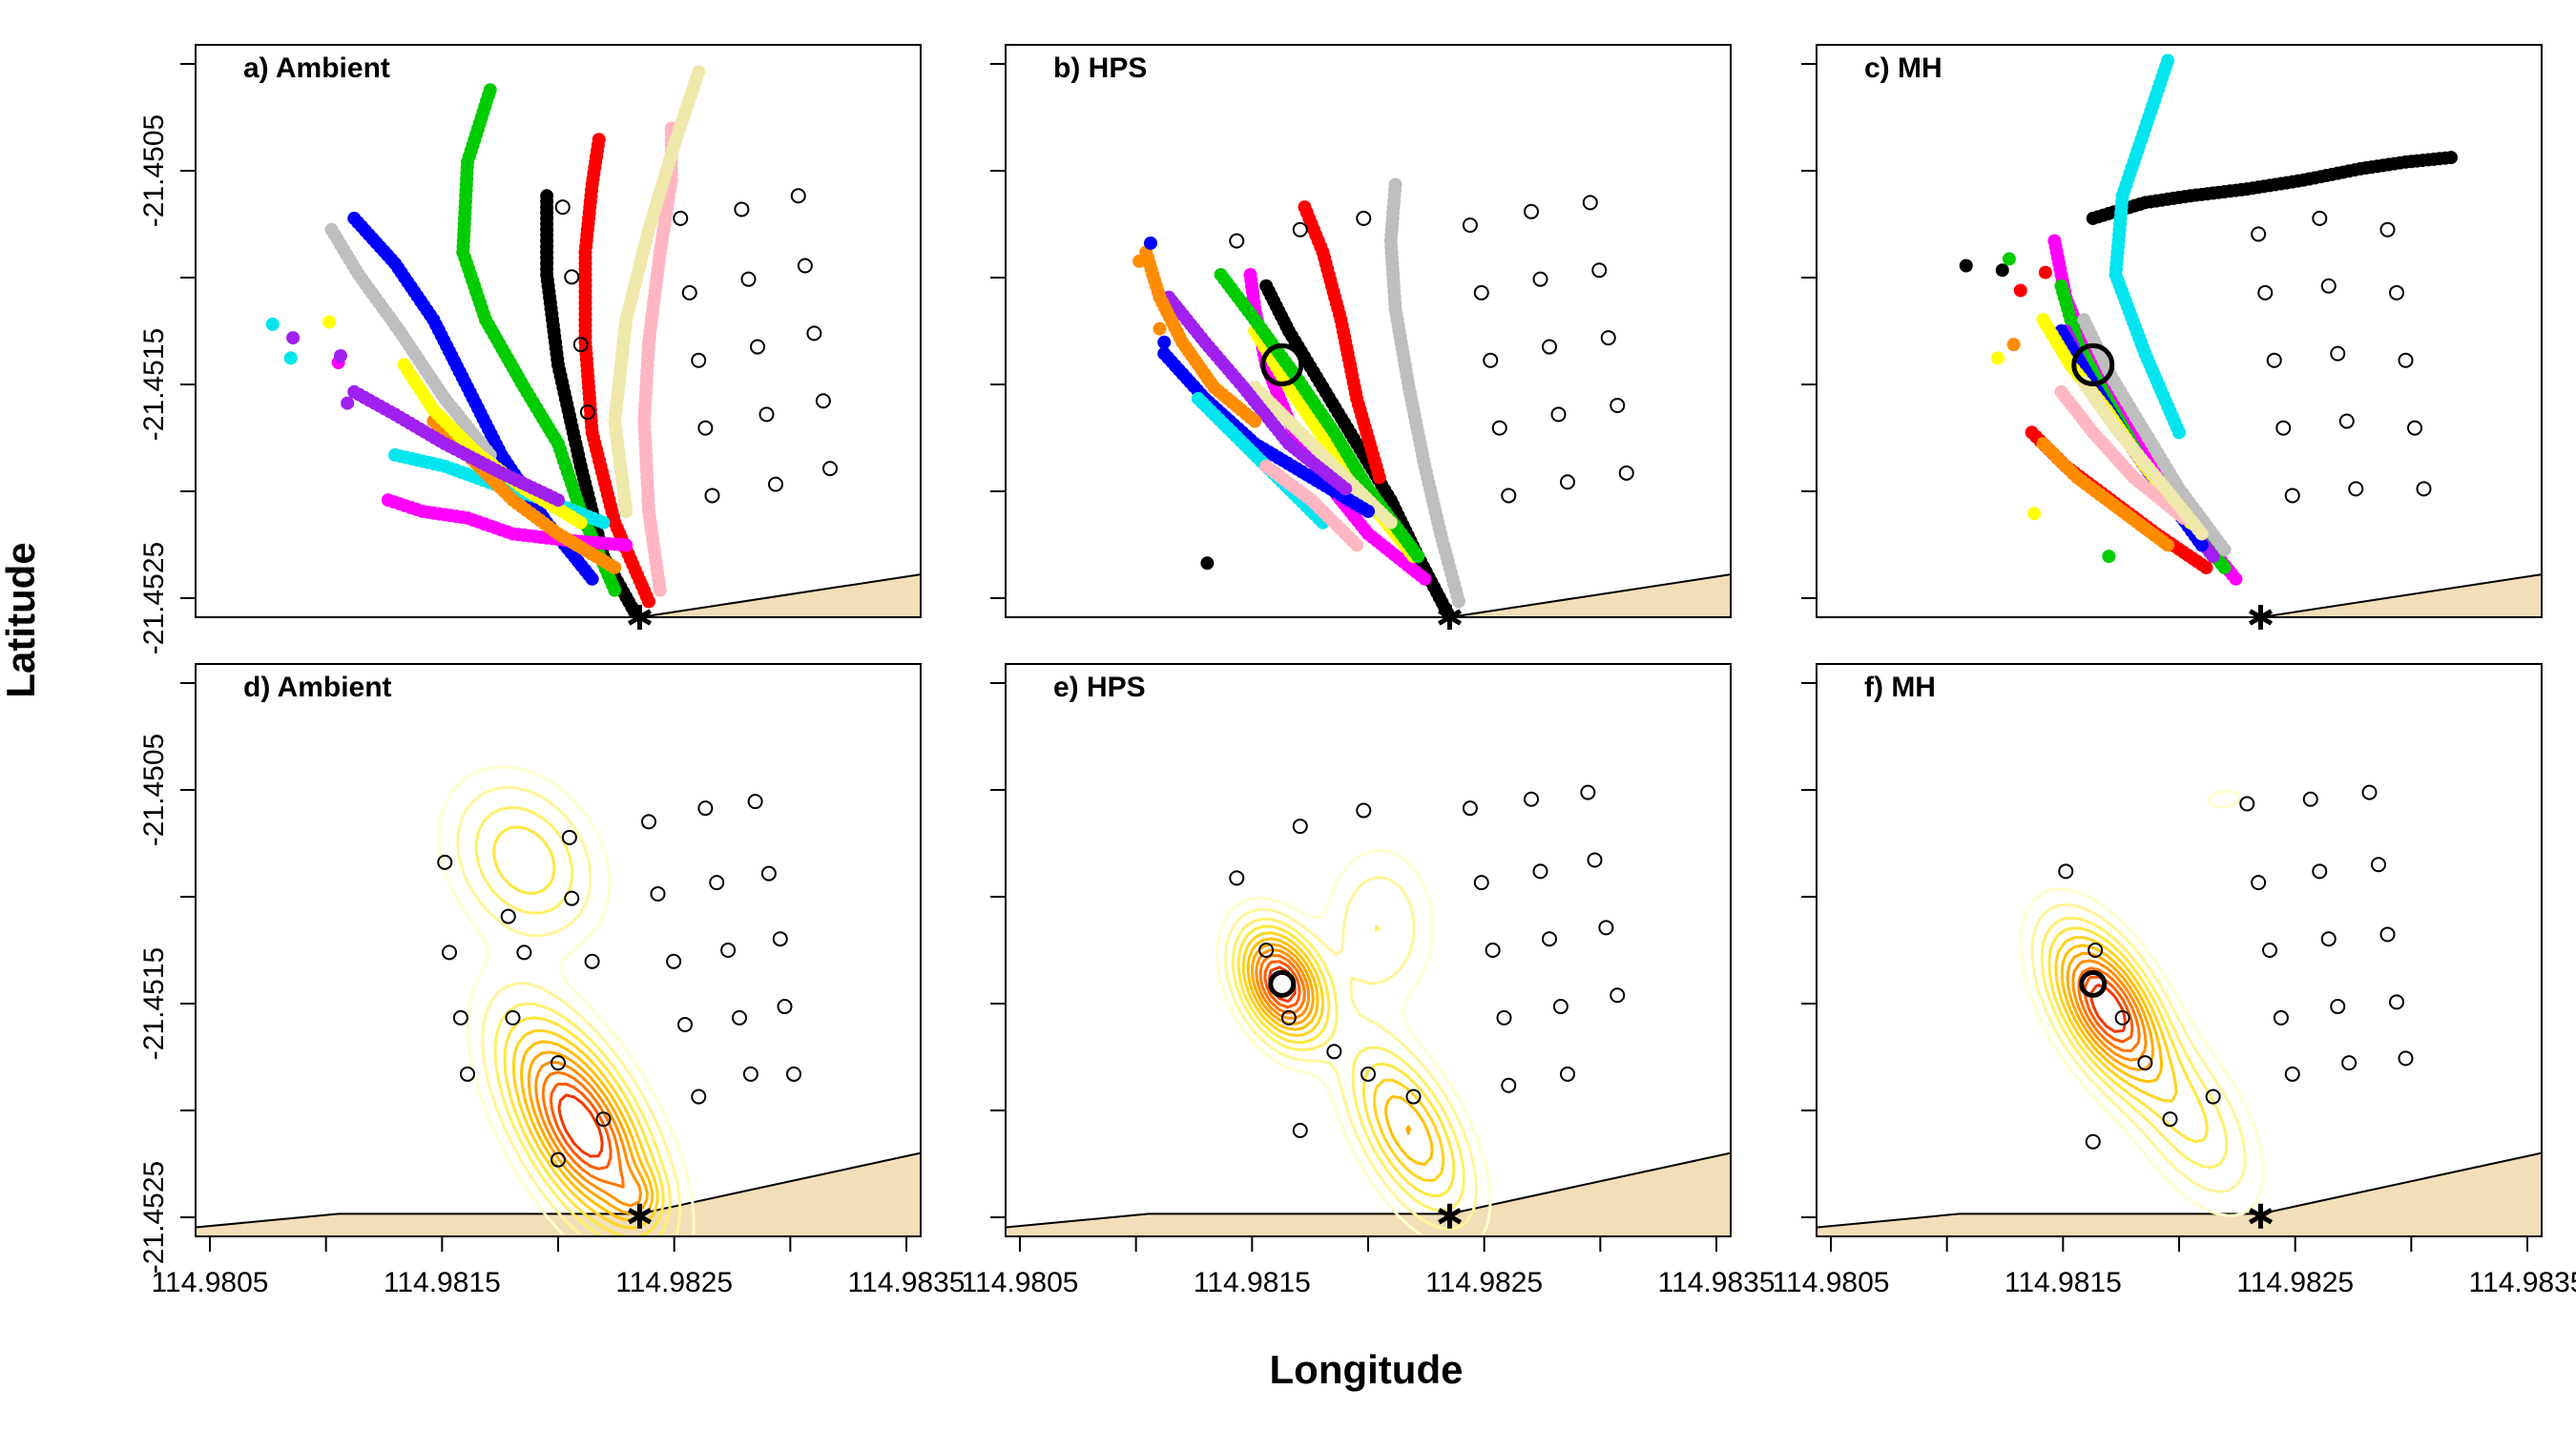  I want to click on panel-b: b) HPS, so click(1361, 337).